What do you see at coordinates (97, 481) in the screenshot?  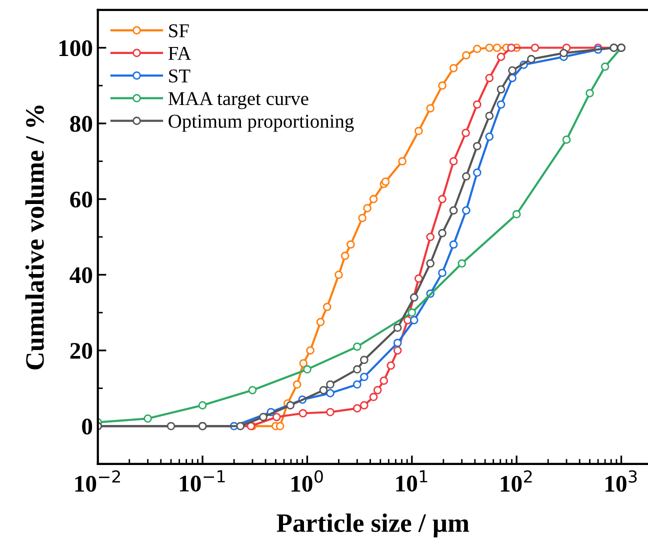 I see `x-tick-label: 10$^{−2}$` at bounding box center [97, 481].